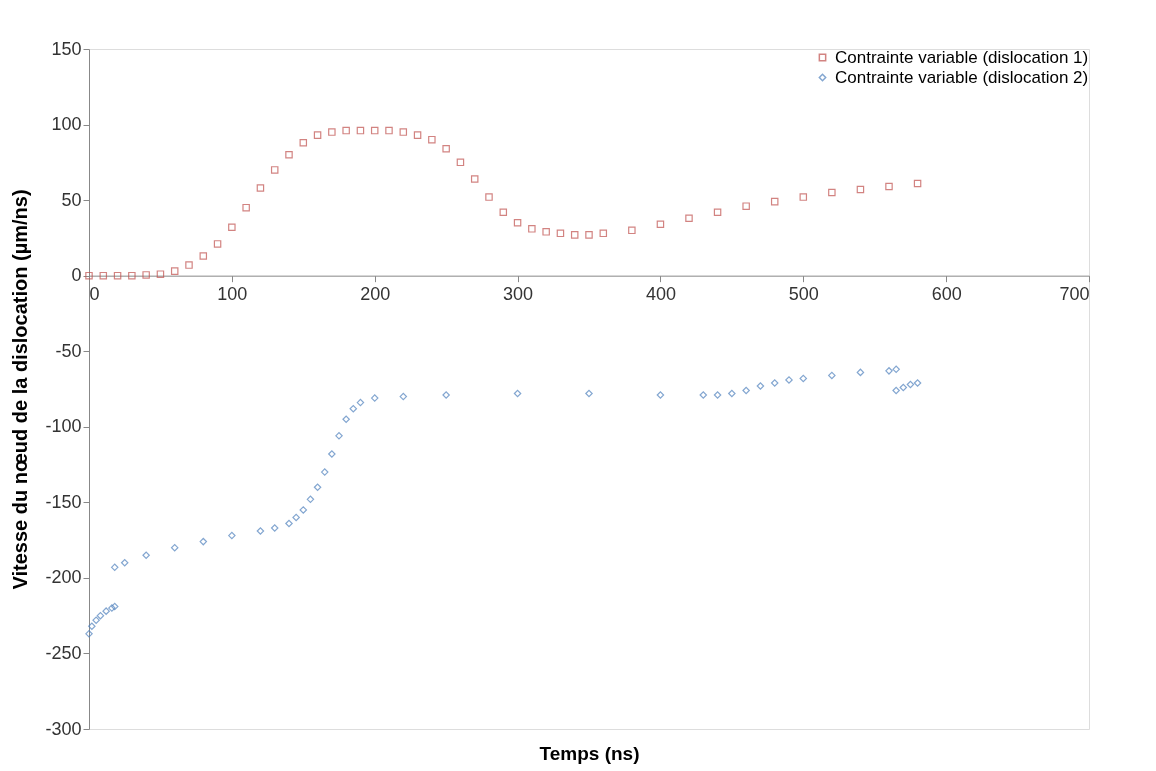 The width and height of the screenshot is (1156, 771). What do you see at coordinates (589, 753) in the screenshot?
I see `x-axis-title: Temps (ns)` at bounding box center [589, 753].